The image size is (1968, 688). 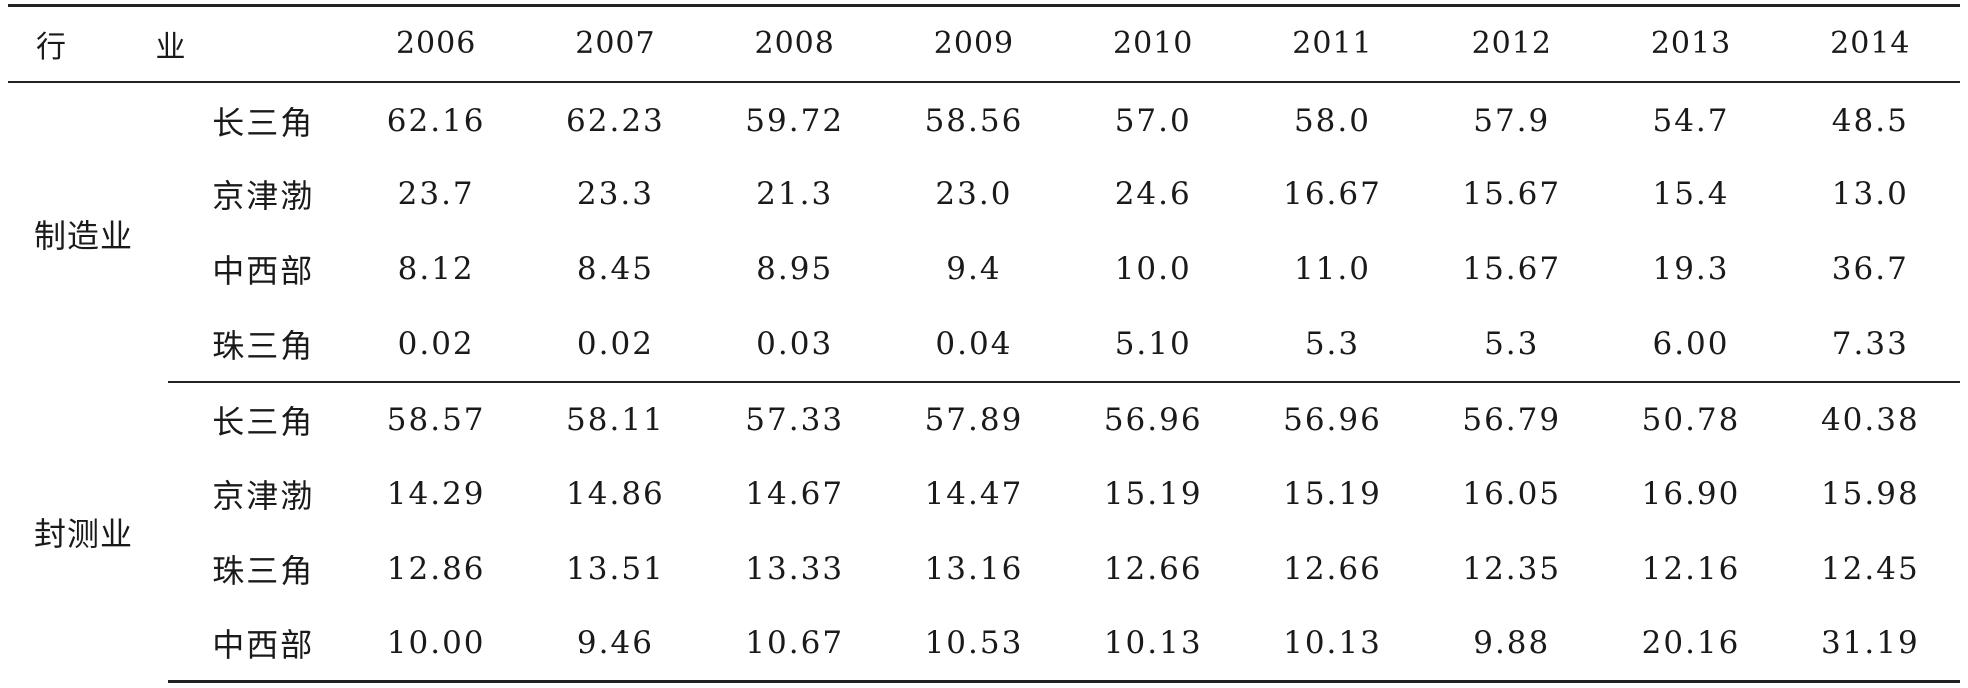 I want to click on value-cell: 36.7, so click(x=1870, y=269).